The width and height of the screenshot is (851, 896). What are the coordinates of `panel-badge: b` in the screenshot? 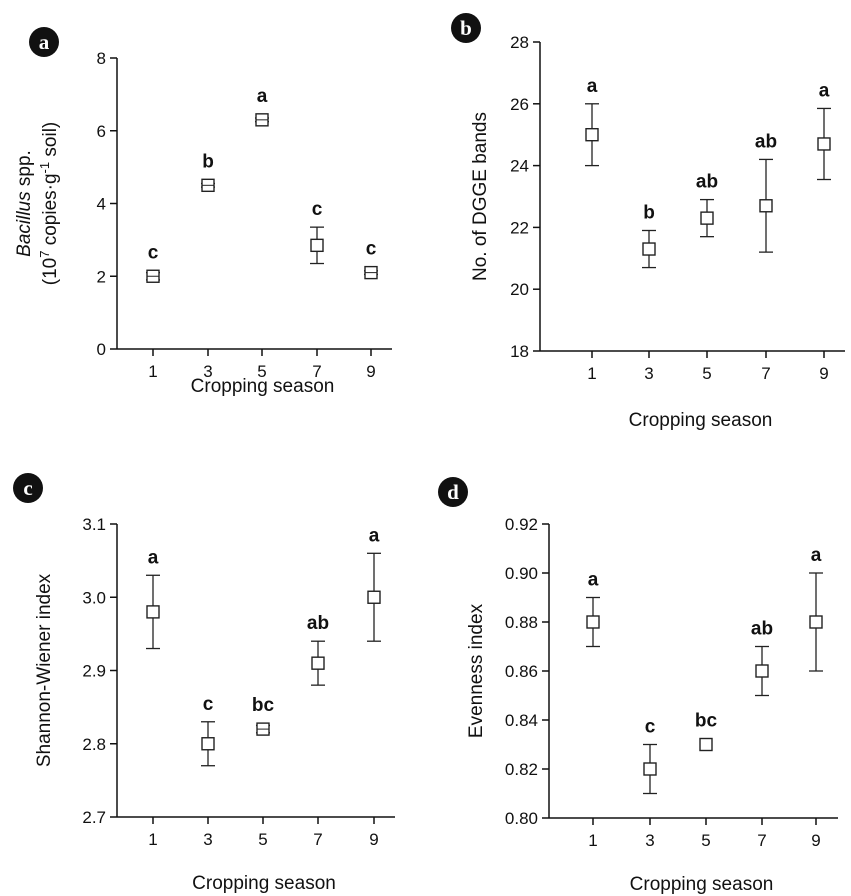 It's located at (466, 28).